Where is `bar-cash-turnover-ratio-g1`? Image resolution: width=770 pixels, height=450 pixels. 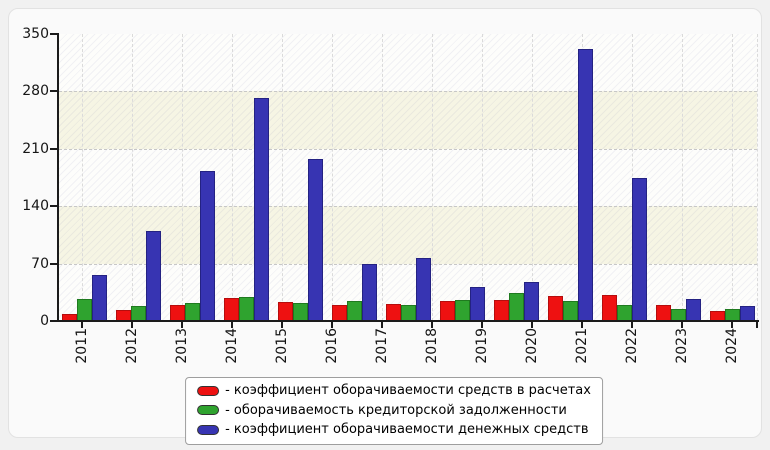
bar-cash-turnover-ratio-g1 is located at coordinates (99, 298).